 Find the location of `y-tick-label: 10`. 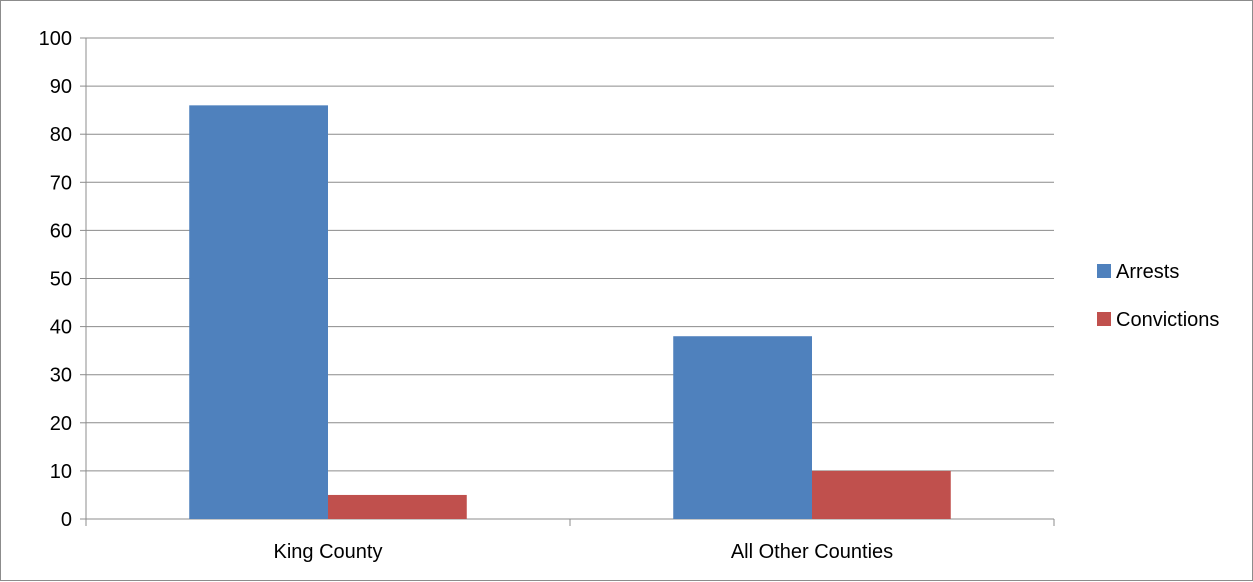

y-tick-label: 10 is located at coordinates (61, 472).